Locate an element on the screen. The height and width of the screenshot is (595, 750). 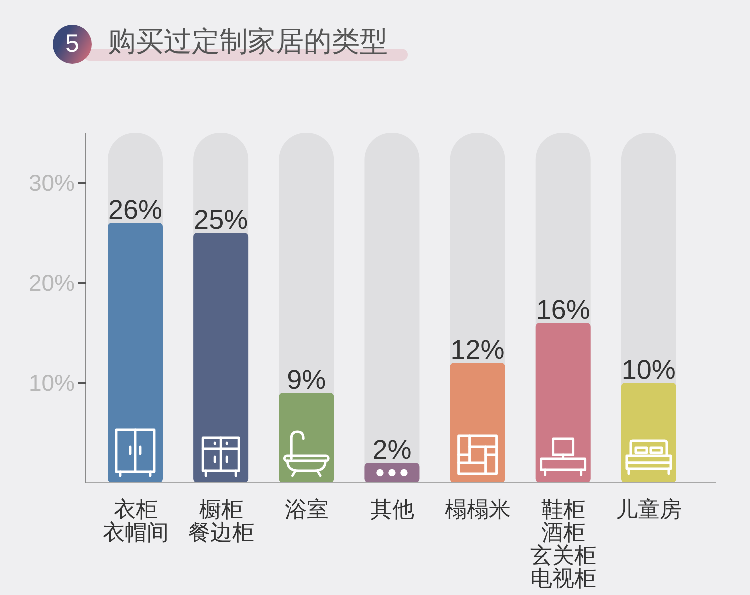
data-label: 16% is located at coordinates (563, 310).